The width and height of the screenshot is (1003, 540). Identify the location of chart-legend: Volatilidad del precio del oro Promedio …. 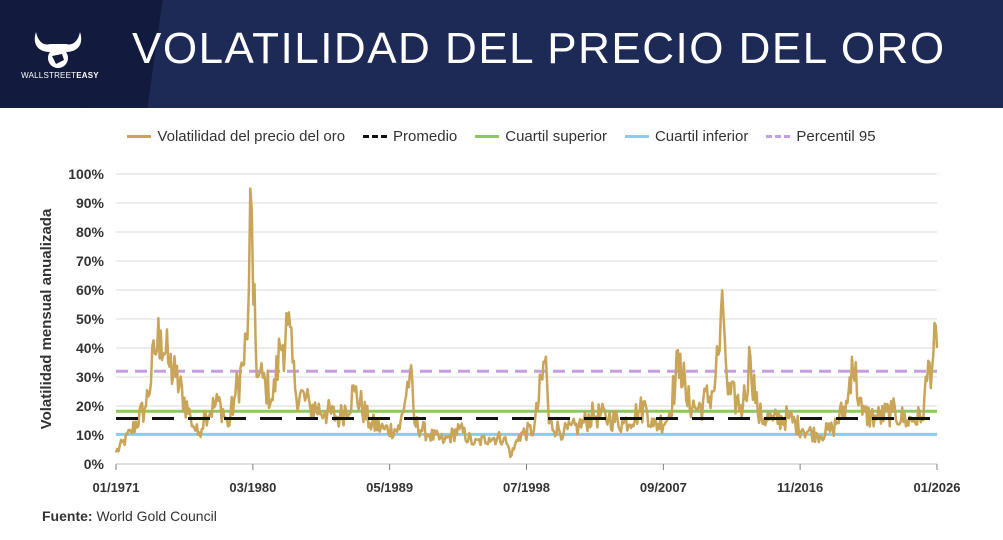
(501, 136).